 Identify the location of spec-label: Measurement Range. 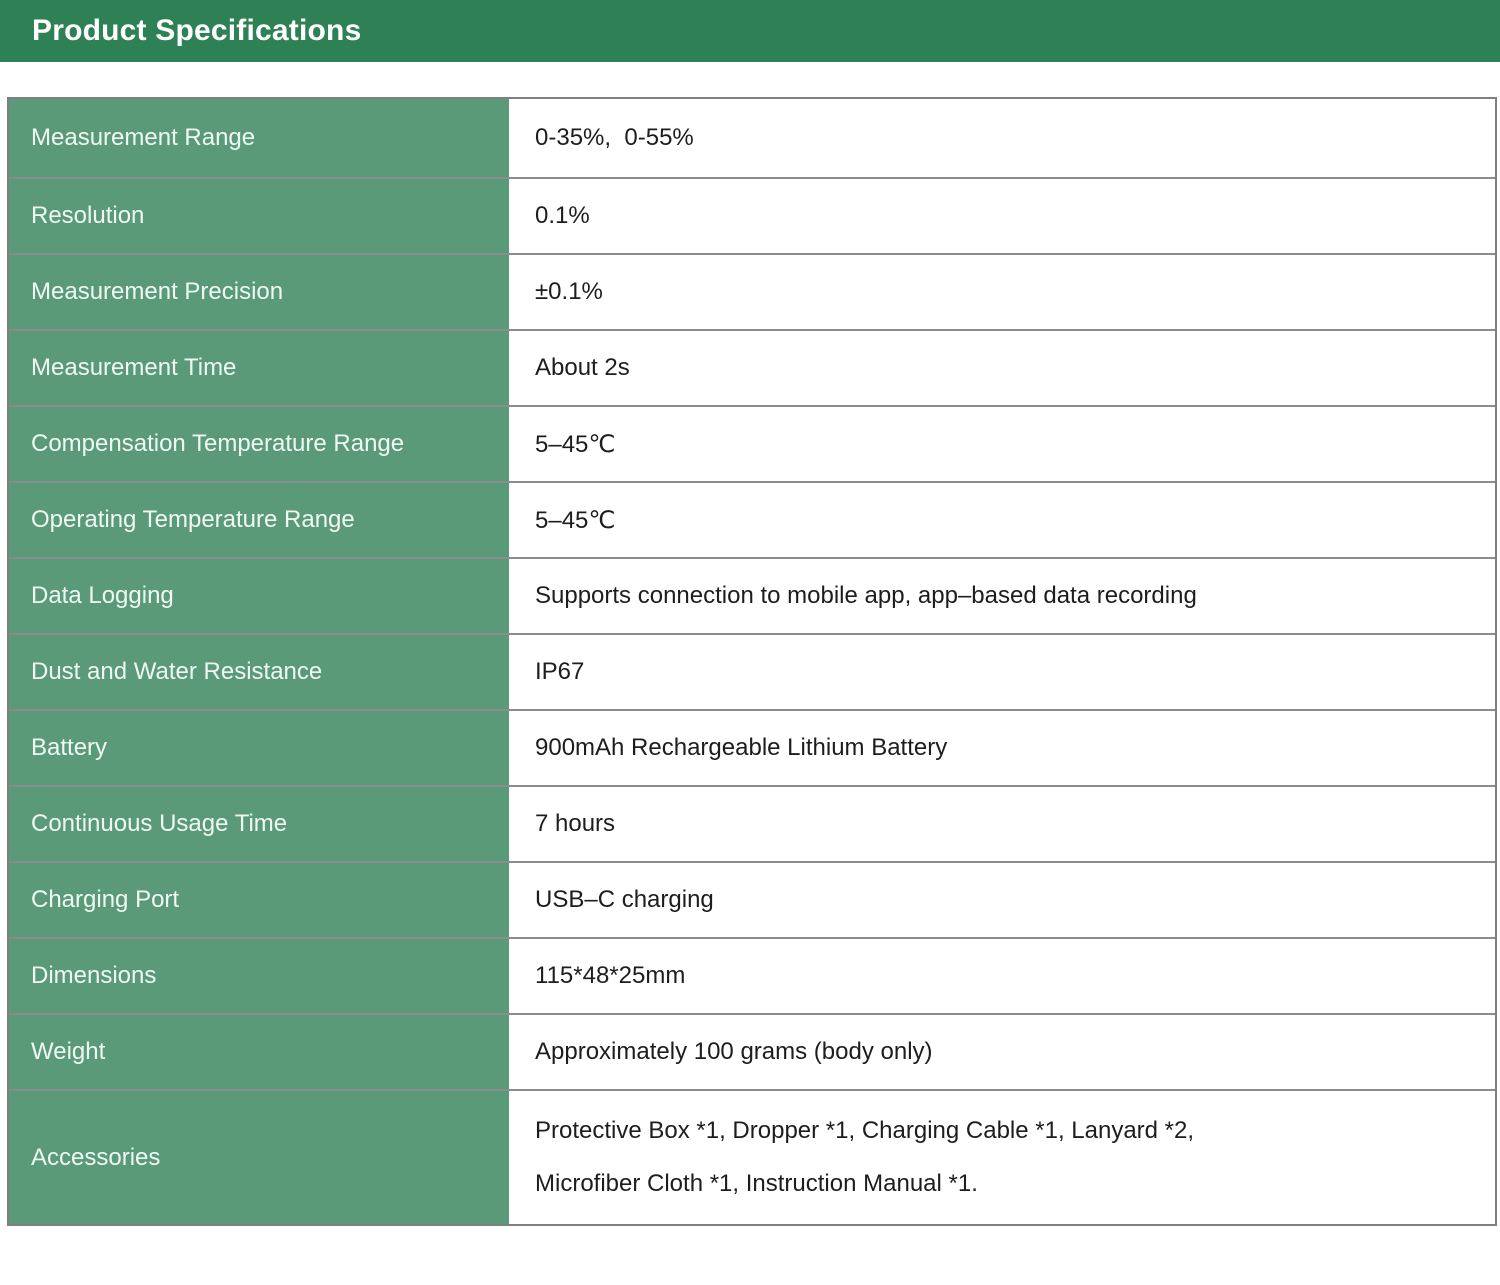
(259, 138).